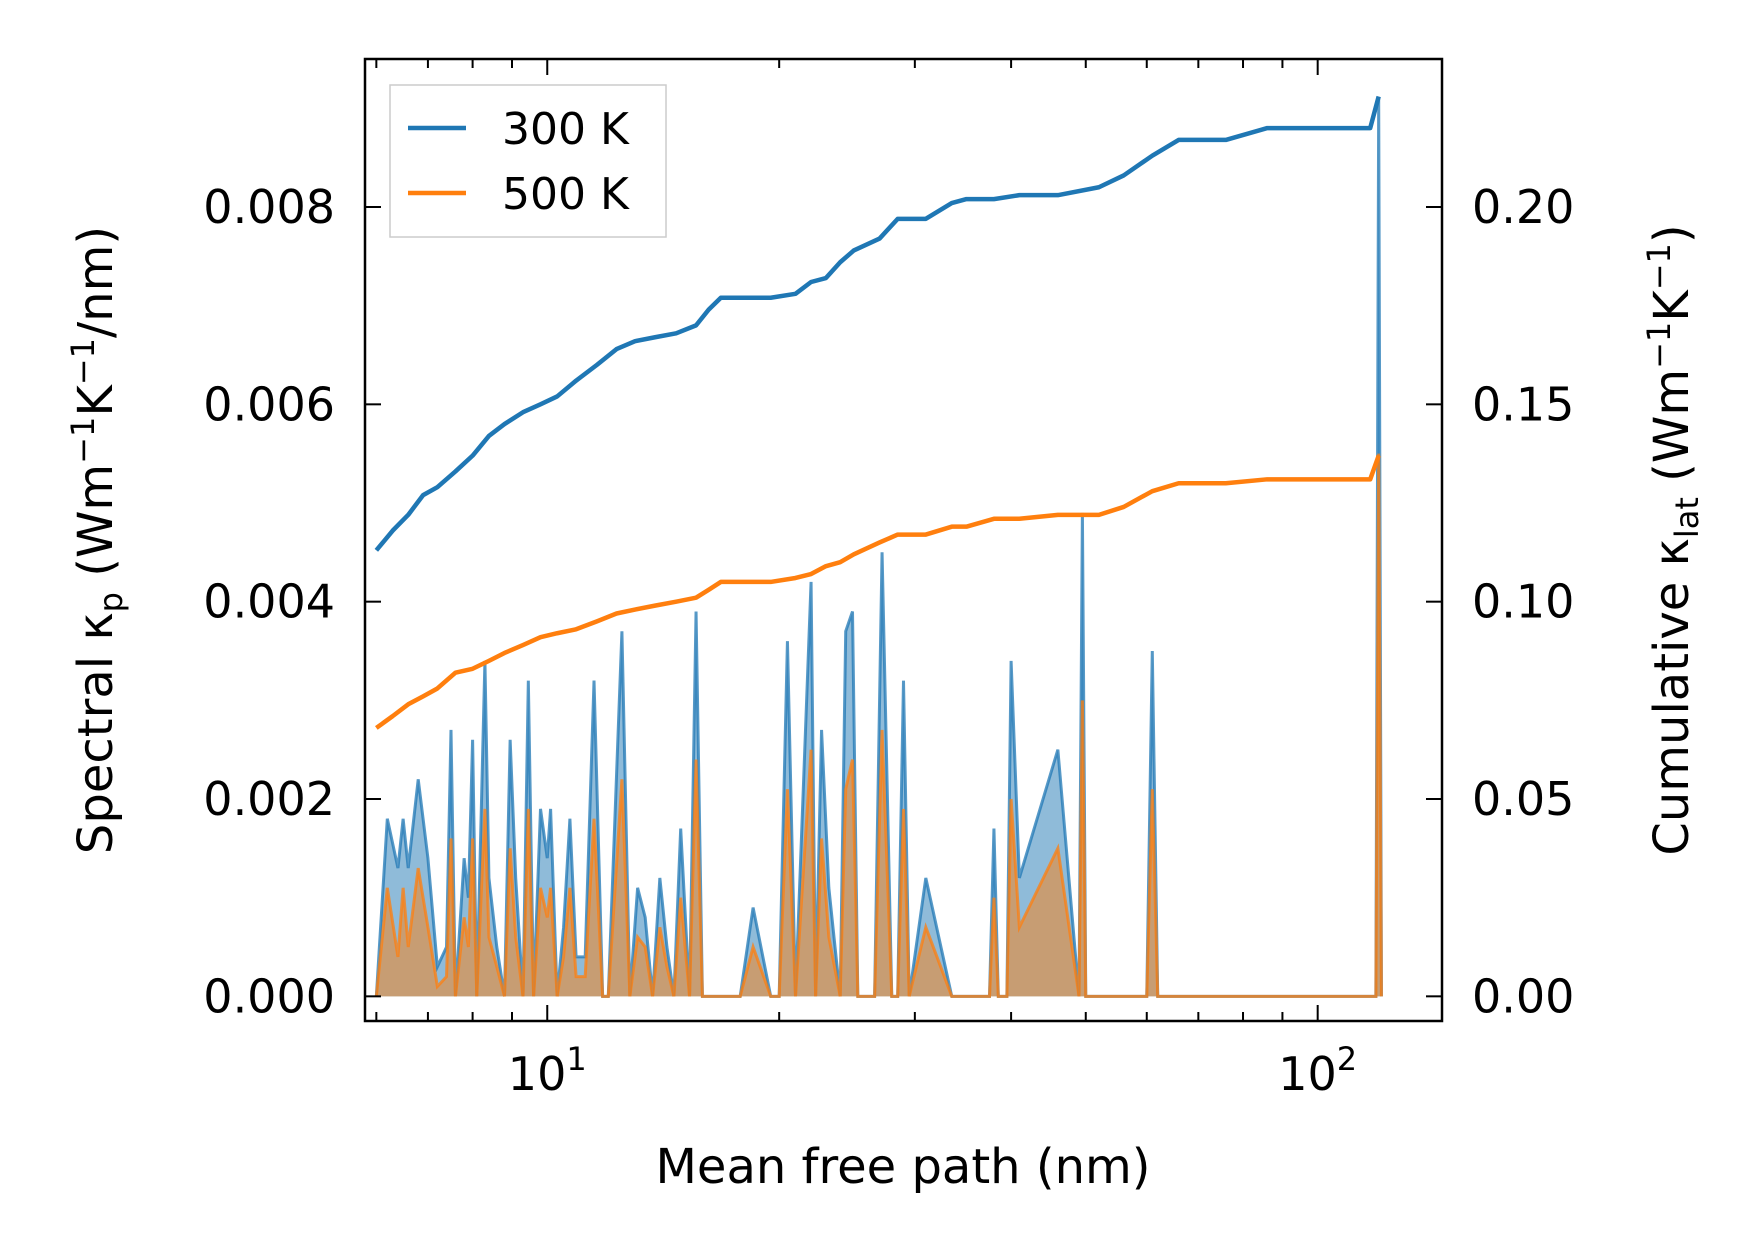 The height and width of the screenshot is (1254, 1753). I want to click on y-left-title-open: (Wm, so click(96, 528).